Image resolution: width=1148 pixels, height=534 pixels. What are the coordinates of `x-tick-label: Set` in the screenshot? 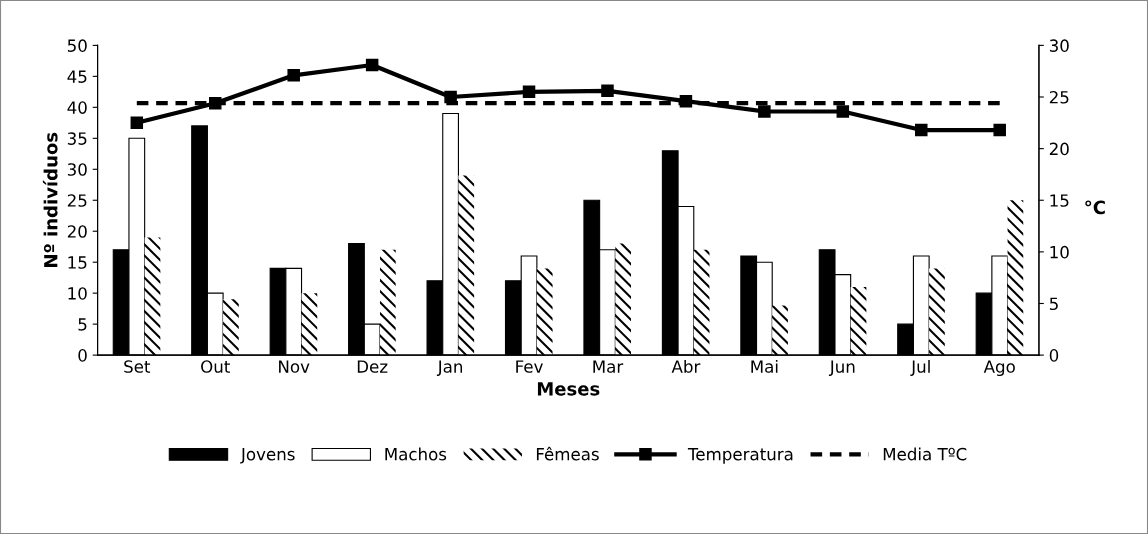 It's located at (137, 366).